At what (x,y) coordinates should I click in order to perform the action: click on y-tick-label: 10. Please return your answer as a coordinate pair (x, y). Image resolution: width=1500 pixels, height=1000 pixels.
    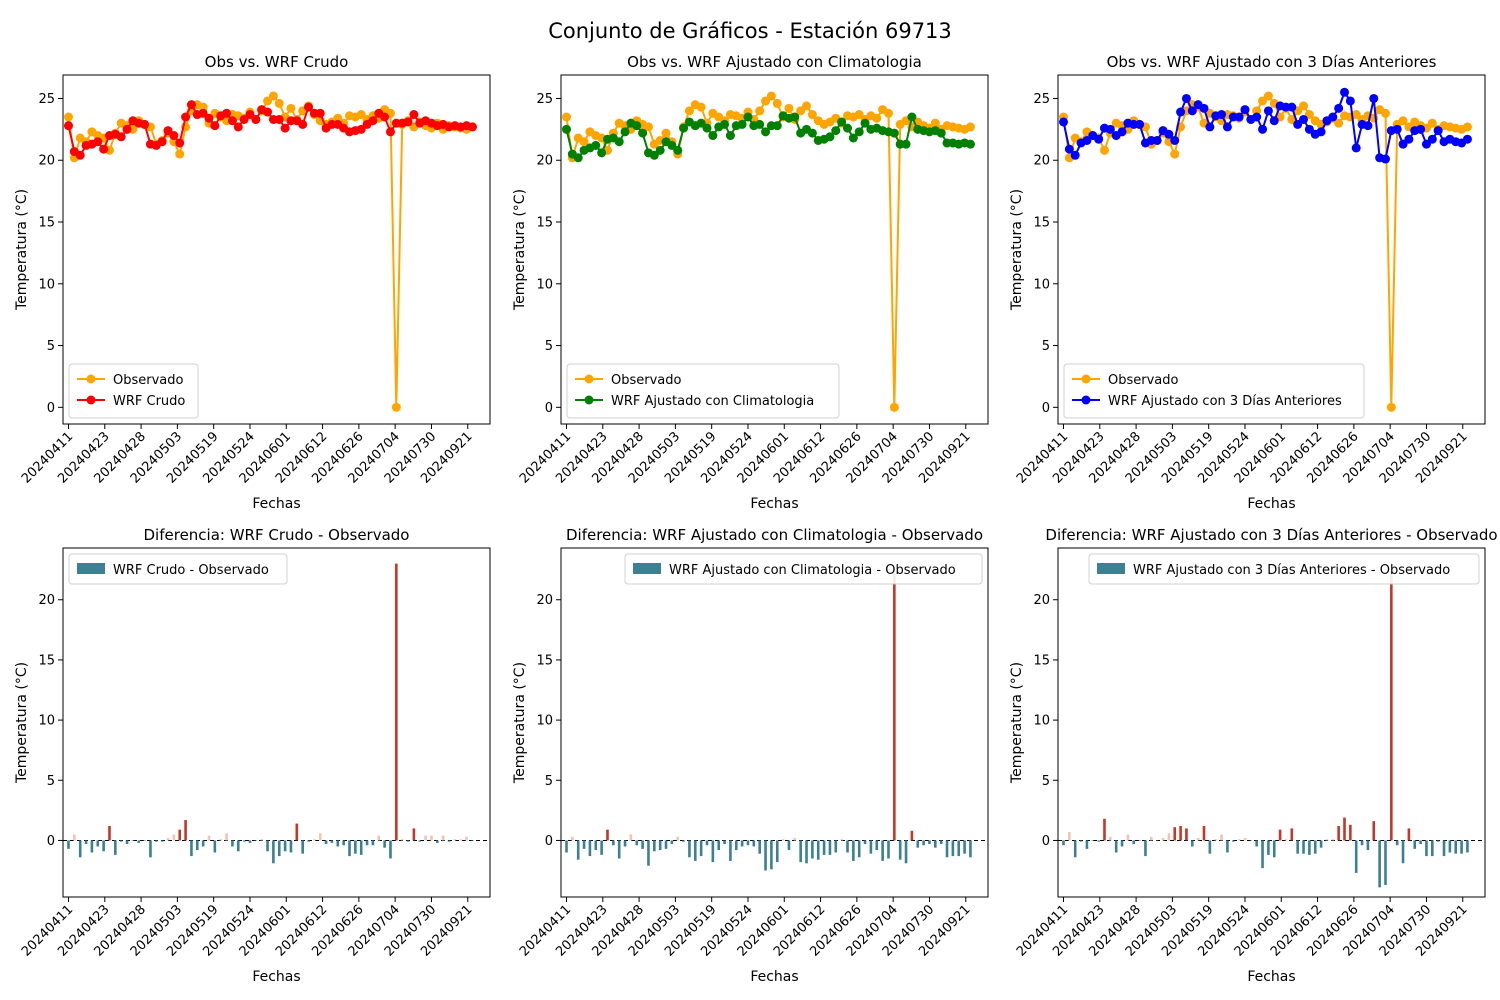
    Looking at the image, I should click on (1041, 284).